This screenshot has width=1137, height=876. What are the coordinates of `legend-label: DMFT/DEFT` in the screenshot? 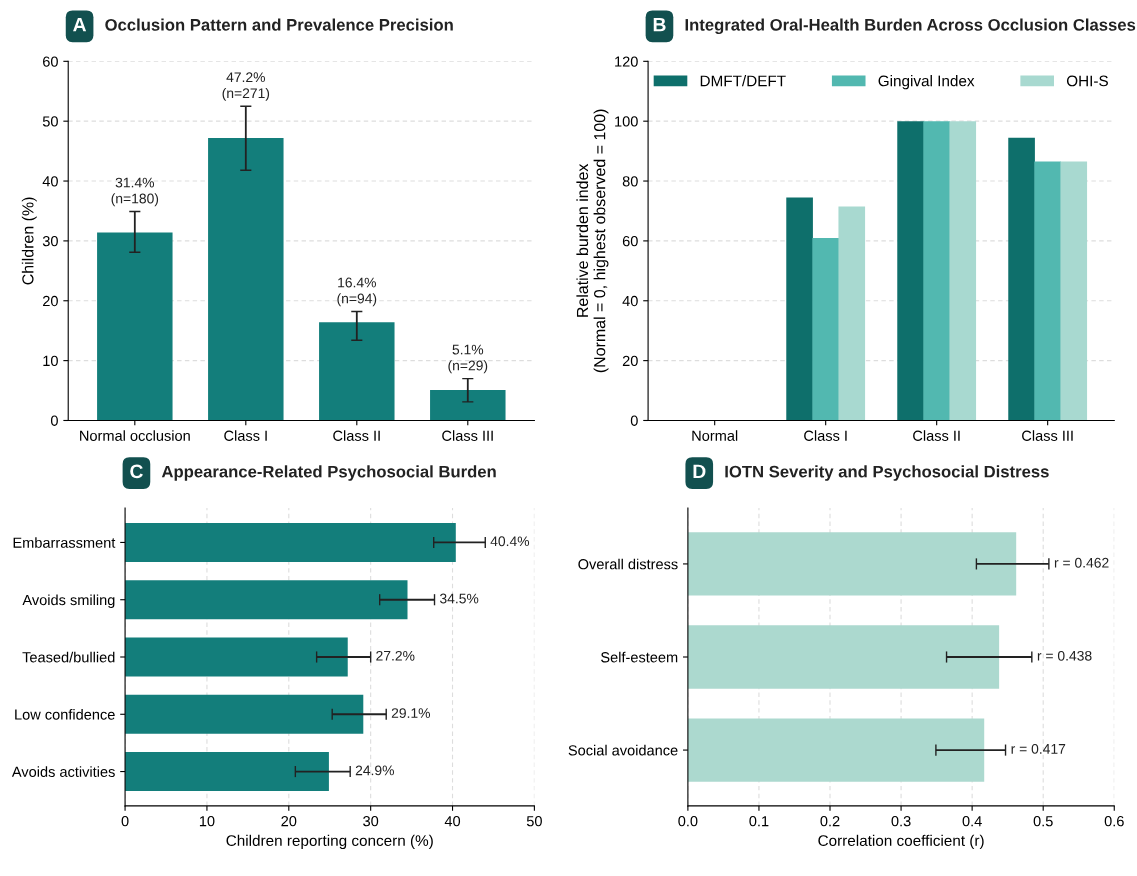 It's located at (743, 81).